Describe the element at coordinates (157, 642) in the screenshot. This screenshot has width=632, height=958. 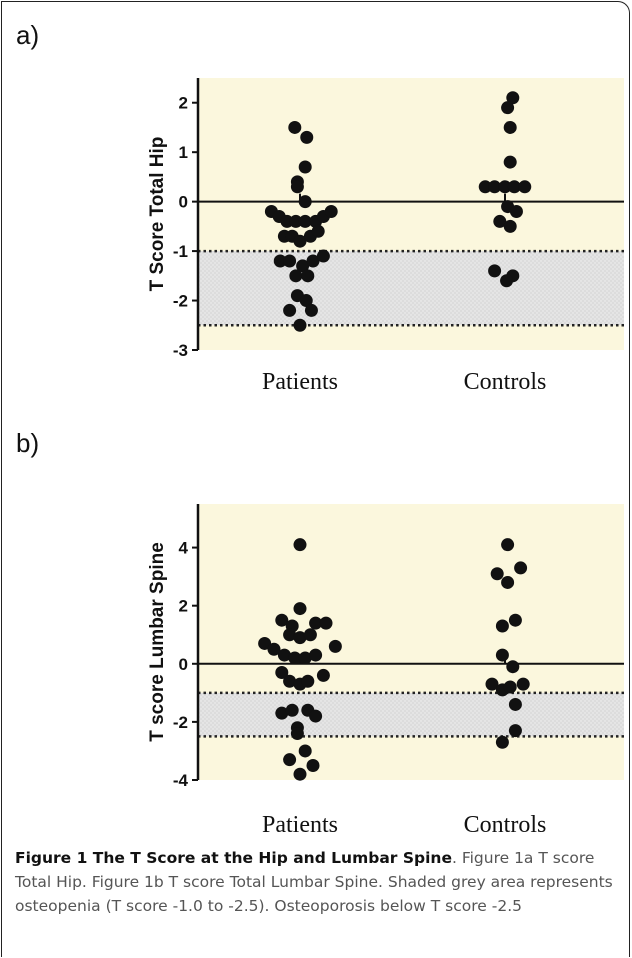
I see `y-axis-label: T score Lumbar Spine` at that location.